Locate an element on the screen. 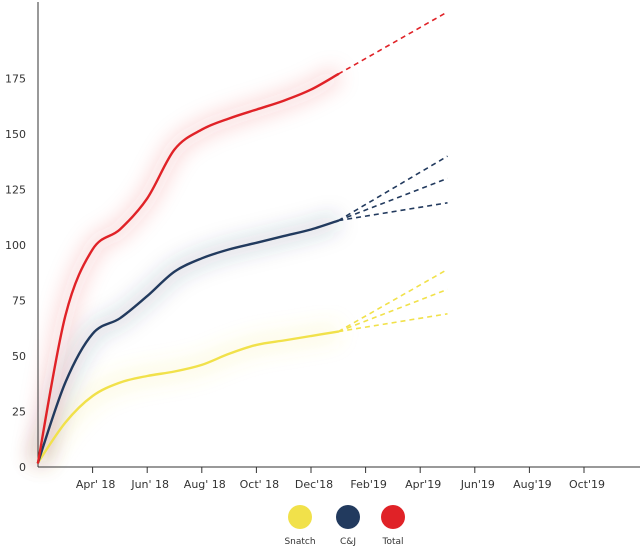 The height and width of the screenshot is (551, 642). x-tick-label: Aug'19 is located at coordinates (532, 484).